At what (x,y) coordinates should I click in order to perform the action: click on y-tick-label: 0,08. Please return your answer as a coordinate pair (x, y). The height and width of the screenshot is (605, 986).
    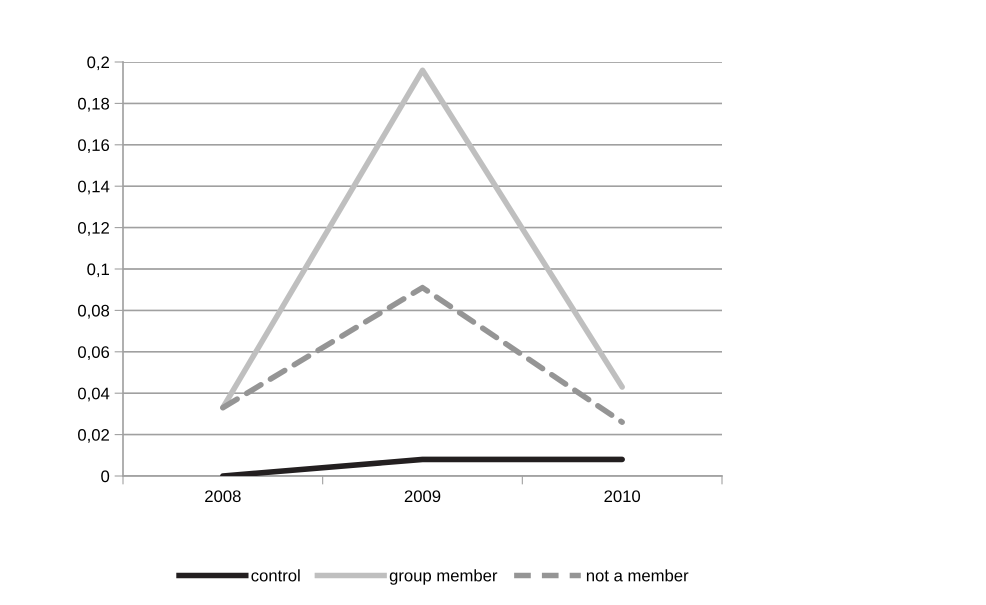
    Looking at the image, I should click on (94, 311).